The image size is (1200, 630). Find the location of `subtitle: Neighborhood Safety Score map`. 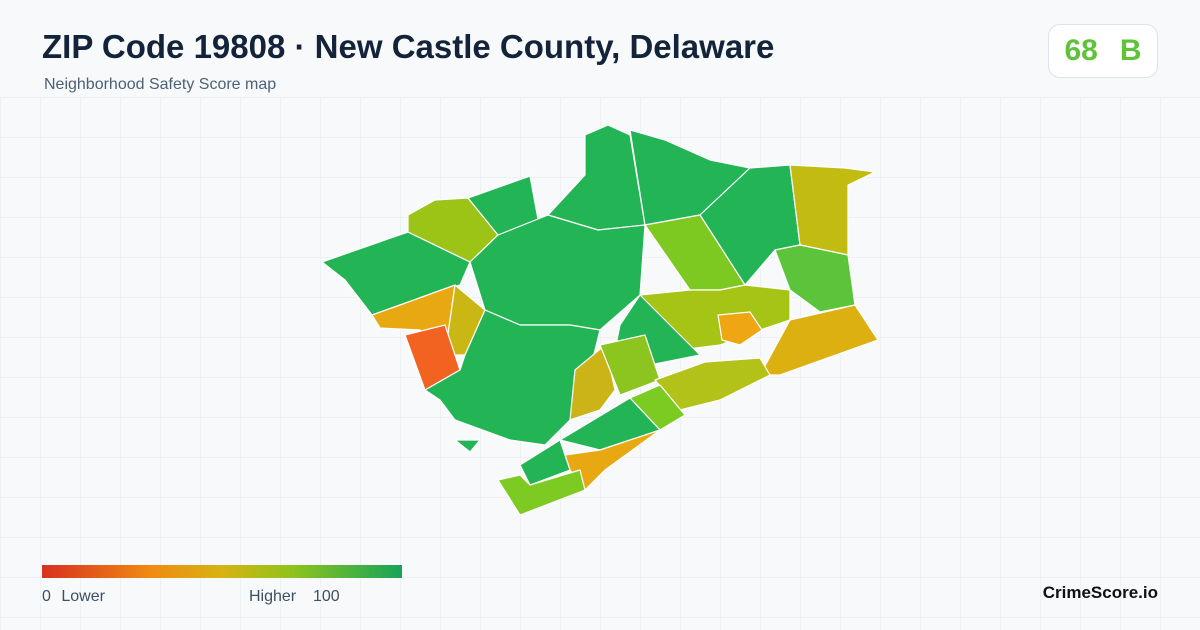

subtitle: Neighborhood Safety Score map is located at coordinates (160, 84).